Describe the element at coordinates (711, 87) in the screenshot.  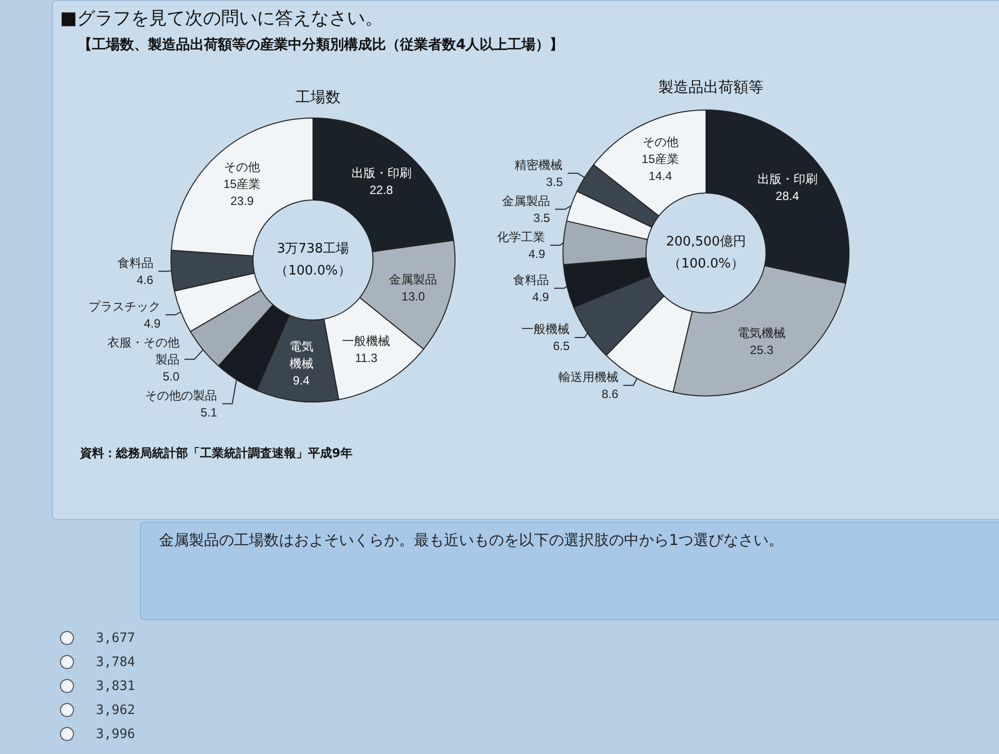
I see `chart-title: 製造品出荷額等` at that location.